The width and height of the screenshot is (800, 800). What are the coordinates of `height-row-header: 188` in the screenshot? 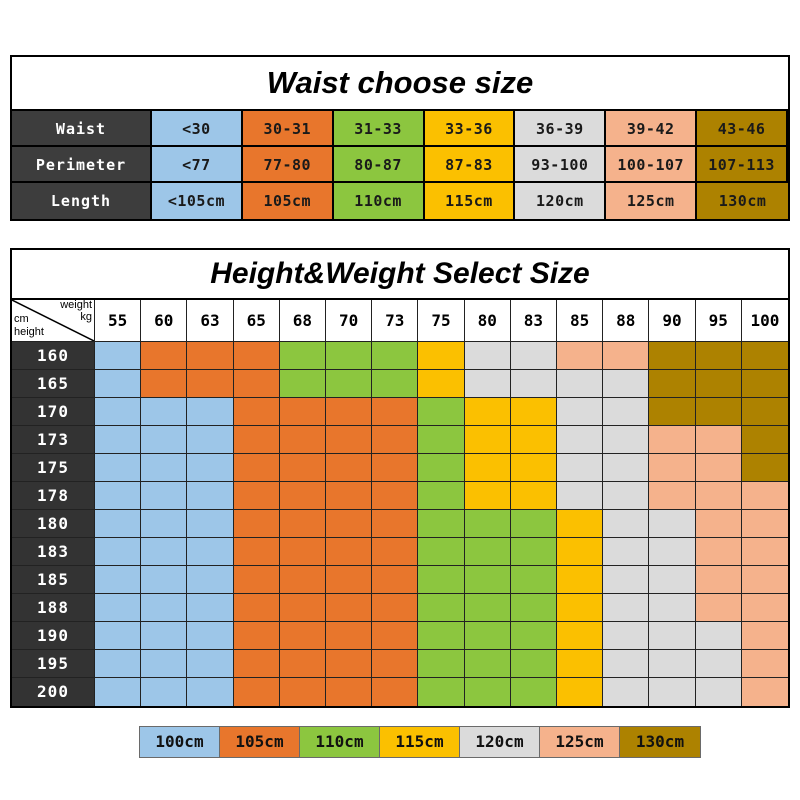 It's located at (53, 608).